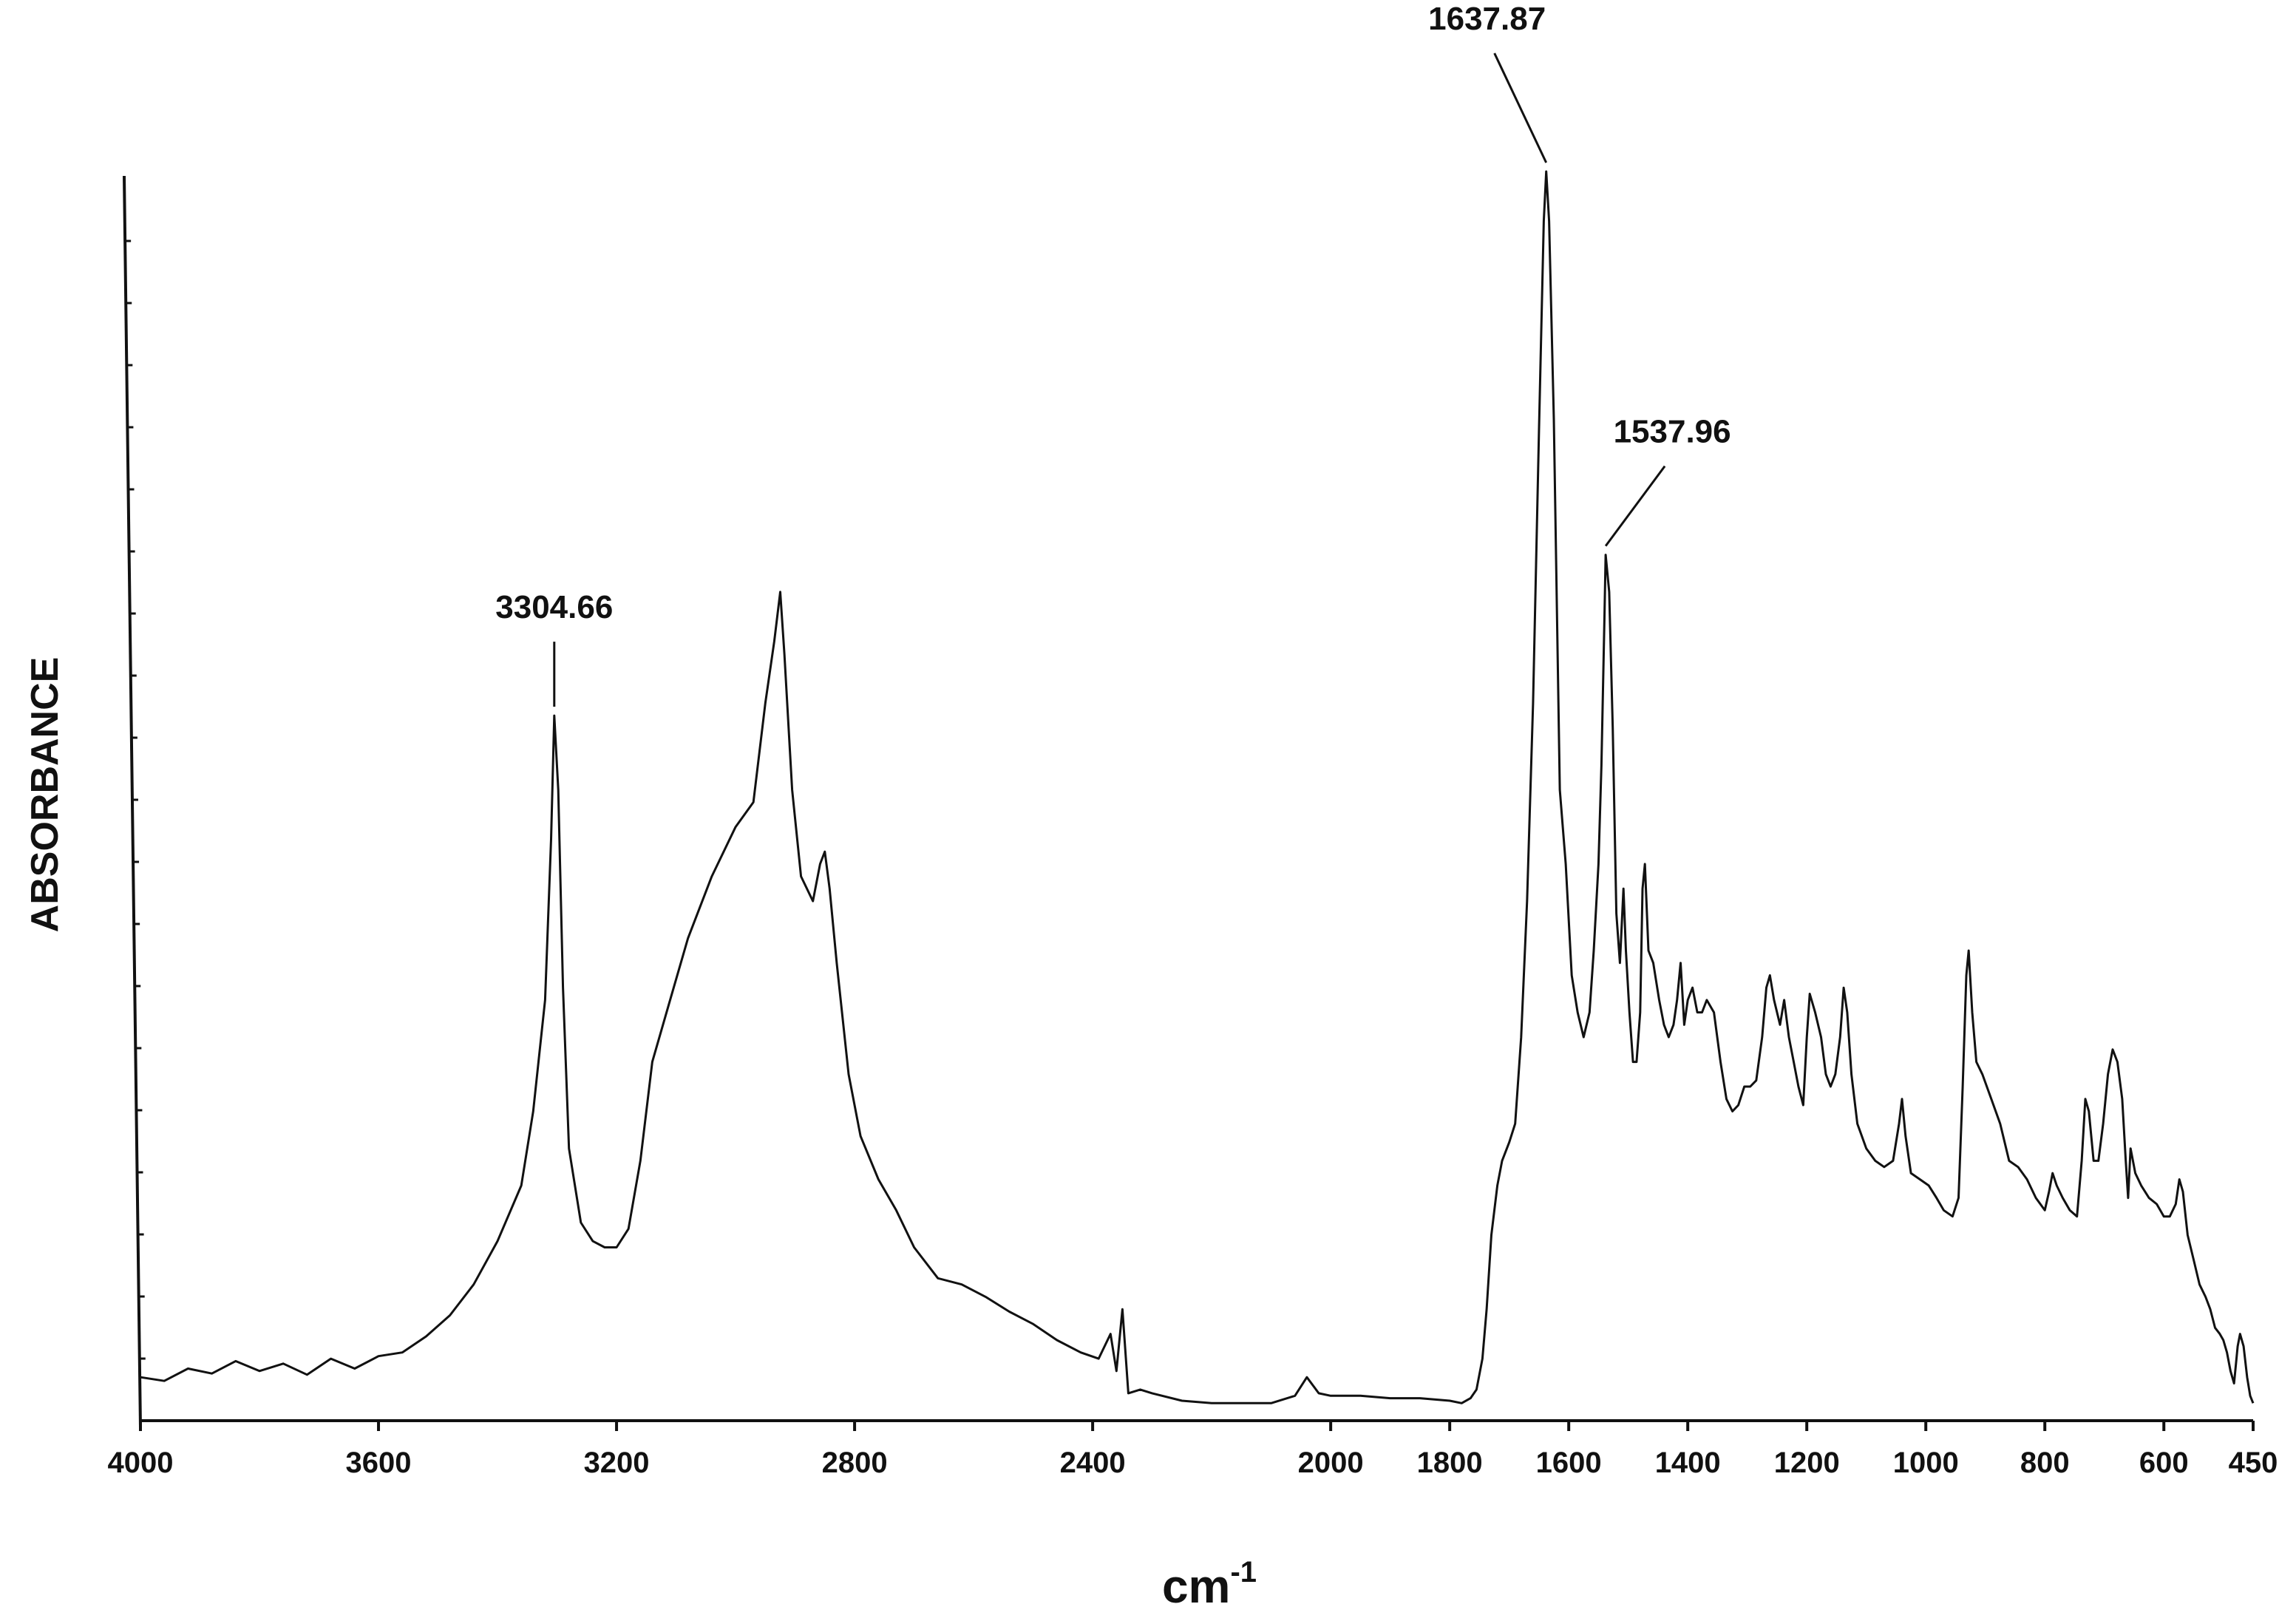 The image size is (2296, 1621). I want to click on x-tick-label-600: 600, so click(2164, 1463).